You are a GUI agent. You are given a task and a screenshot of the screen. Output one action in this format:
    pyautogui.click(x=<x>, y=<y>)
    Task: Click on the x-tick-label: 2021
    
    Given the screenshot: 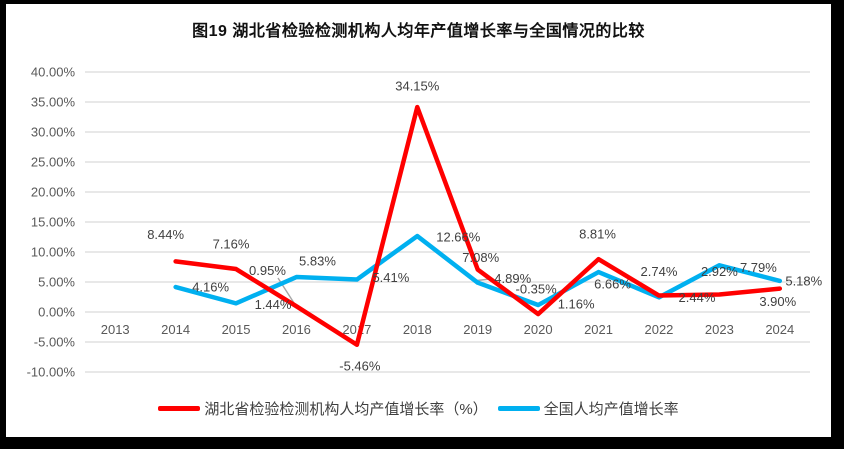 What is the action you would take?
    pyautogui.click(x=598, y=329)
    